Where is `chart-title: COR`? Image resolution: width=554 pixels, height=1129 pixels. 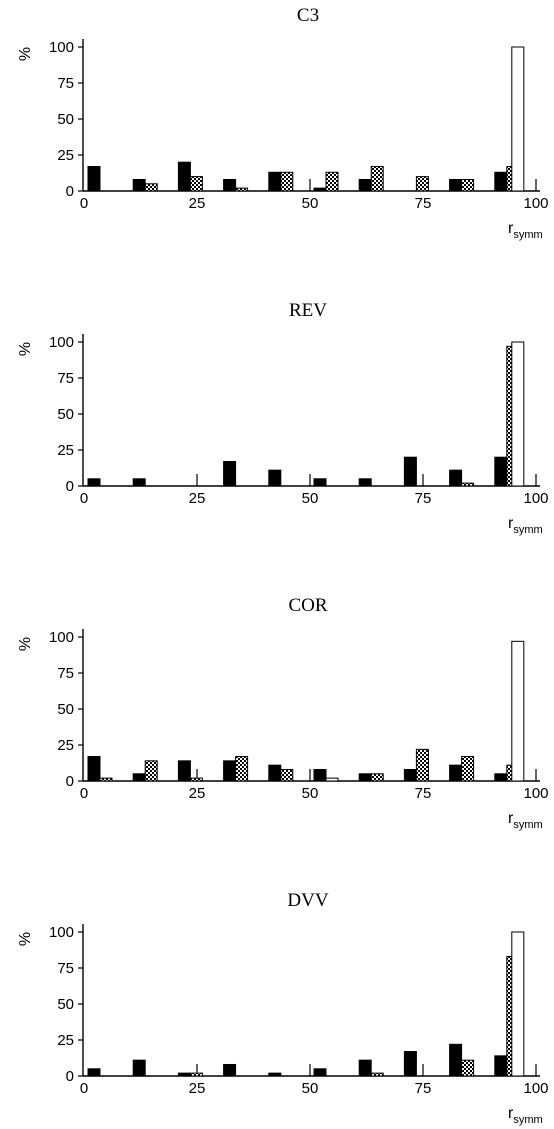
chart-title: COR is located at coordinates (307, 605).